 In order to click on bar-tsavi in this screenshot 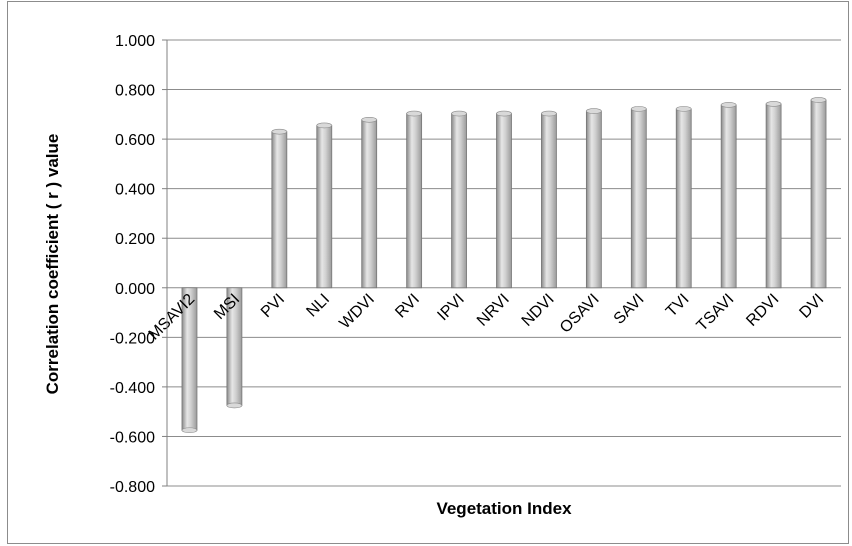, I will do `click(728, 196)`.